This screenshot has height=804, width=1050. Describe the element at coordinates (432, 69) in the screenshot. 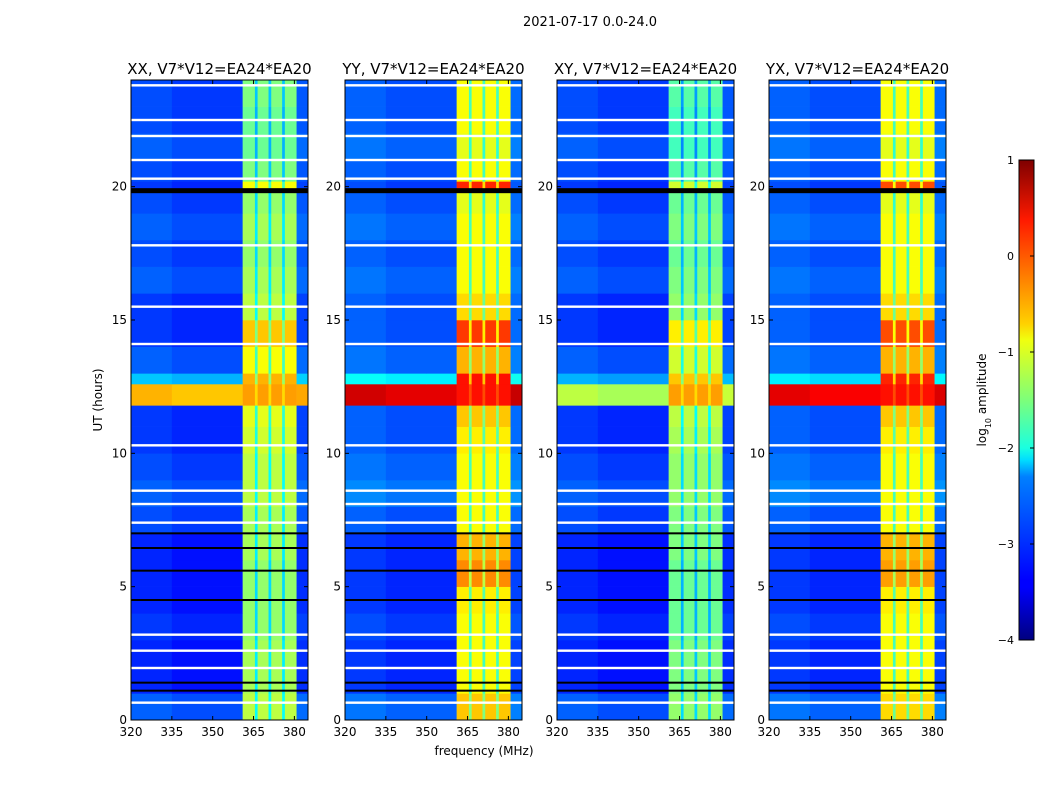

I see `panel-title: YY, V7*V12=EA24*EA20` at that location.